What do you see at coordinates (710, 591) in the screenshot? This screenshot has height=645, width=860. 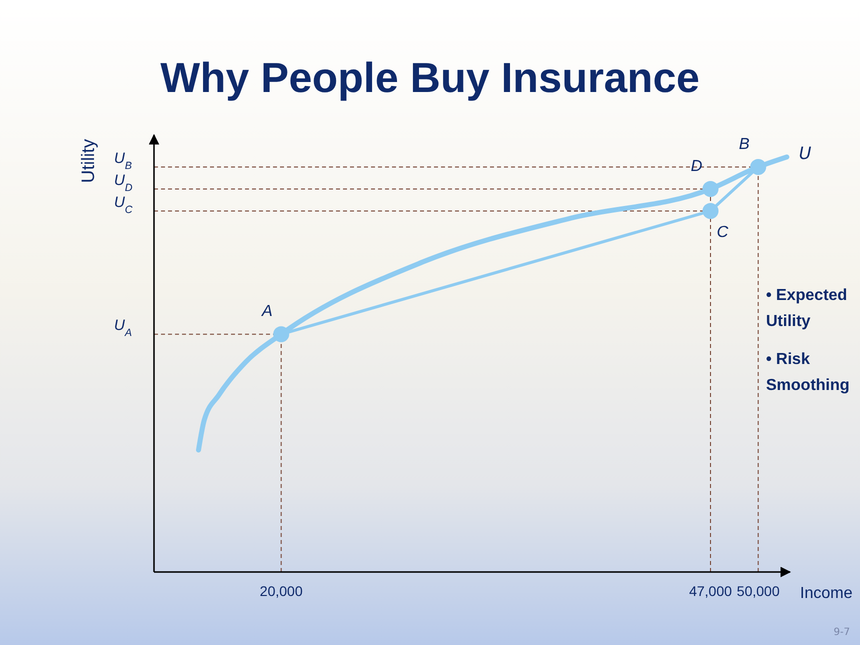 I see `x-tick-label: 47,000` at bounding box center [710, 591].